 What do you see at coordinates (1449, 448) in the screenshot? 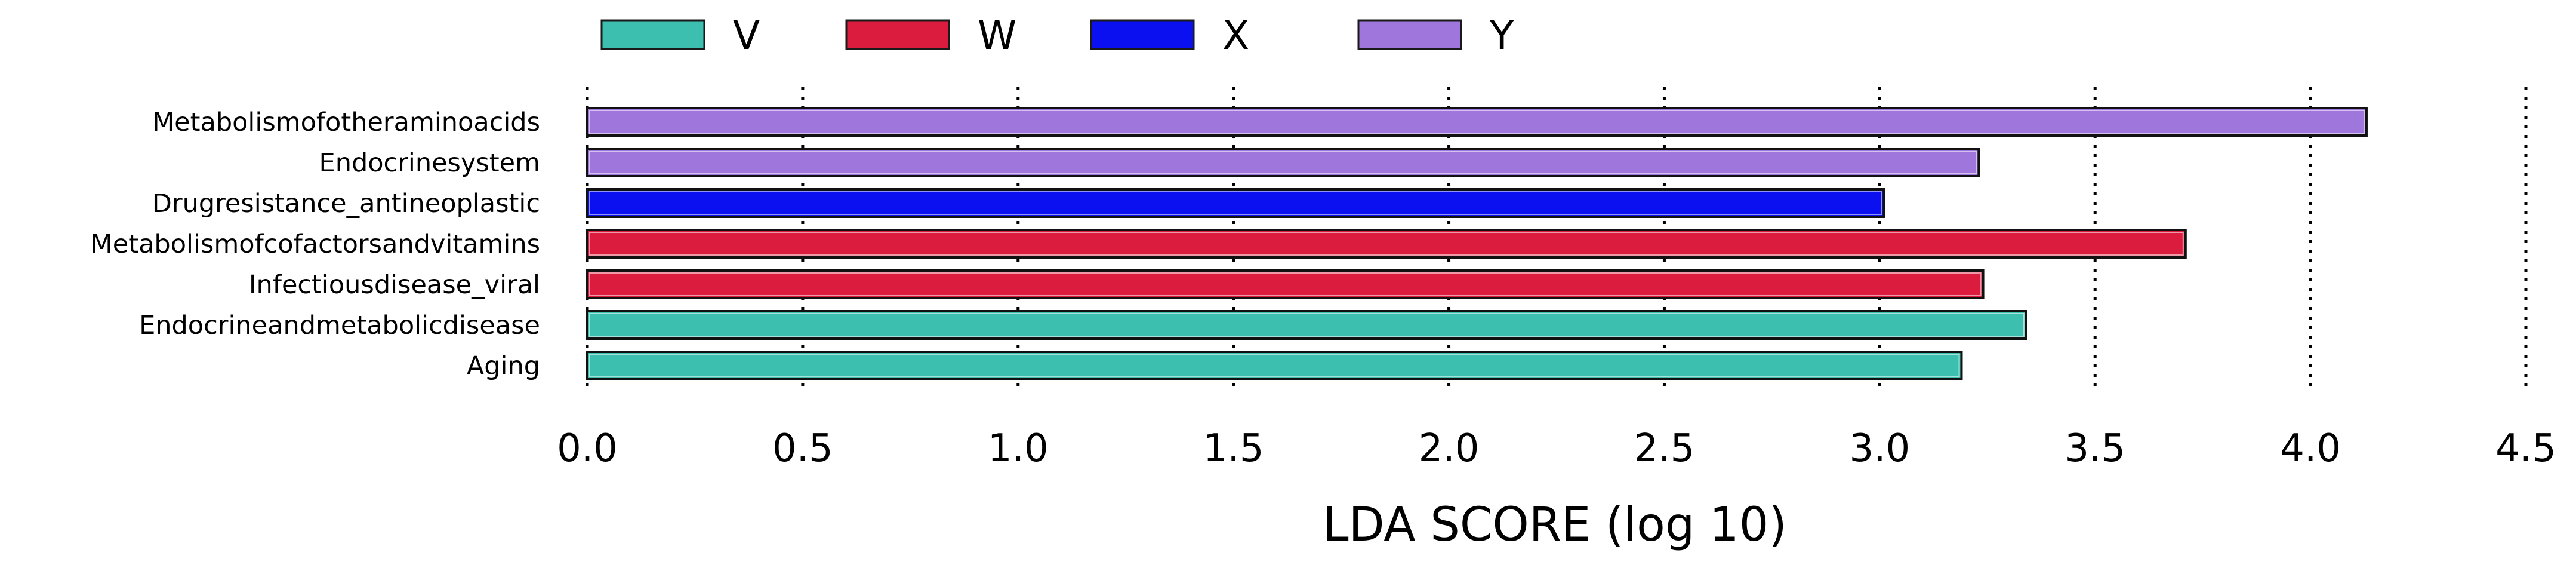
I see `x-tick-label: 2.0` at bounding box center [1449, 448].